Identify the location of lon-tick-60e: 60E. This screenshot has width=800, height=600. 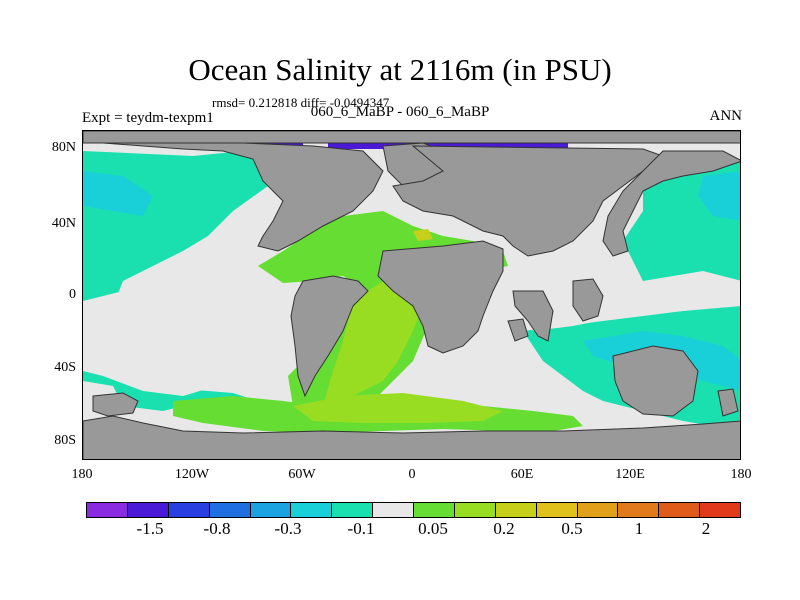
(522, 474).